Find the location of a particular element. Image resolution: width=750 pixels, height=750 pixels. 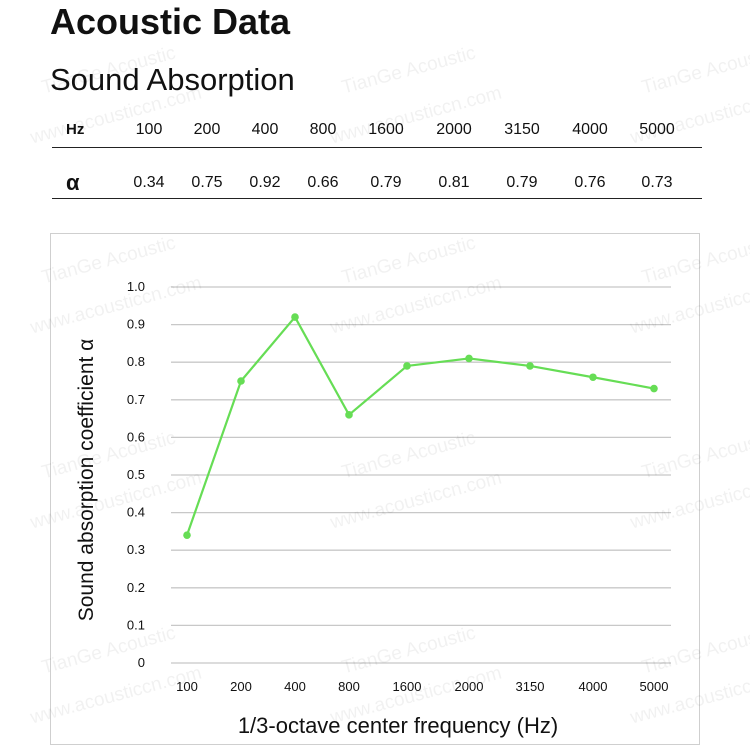

alpha-cell: 0.66 is located at coordinates (323, 182).